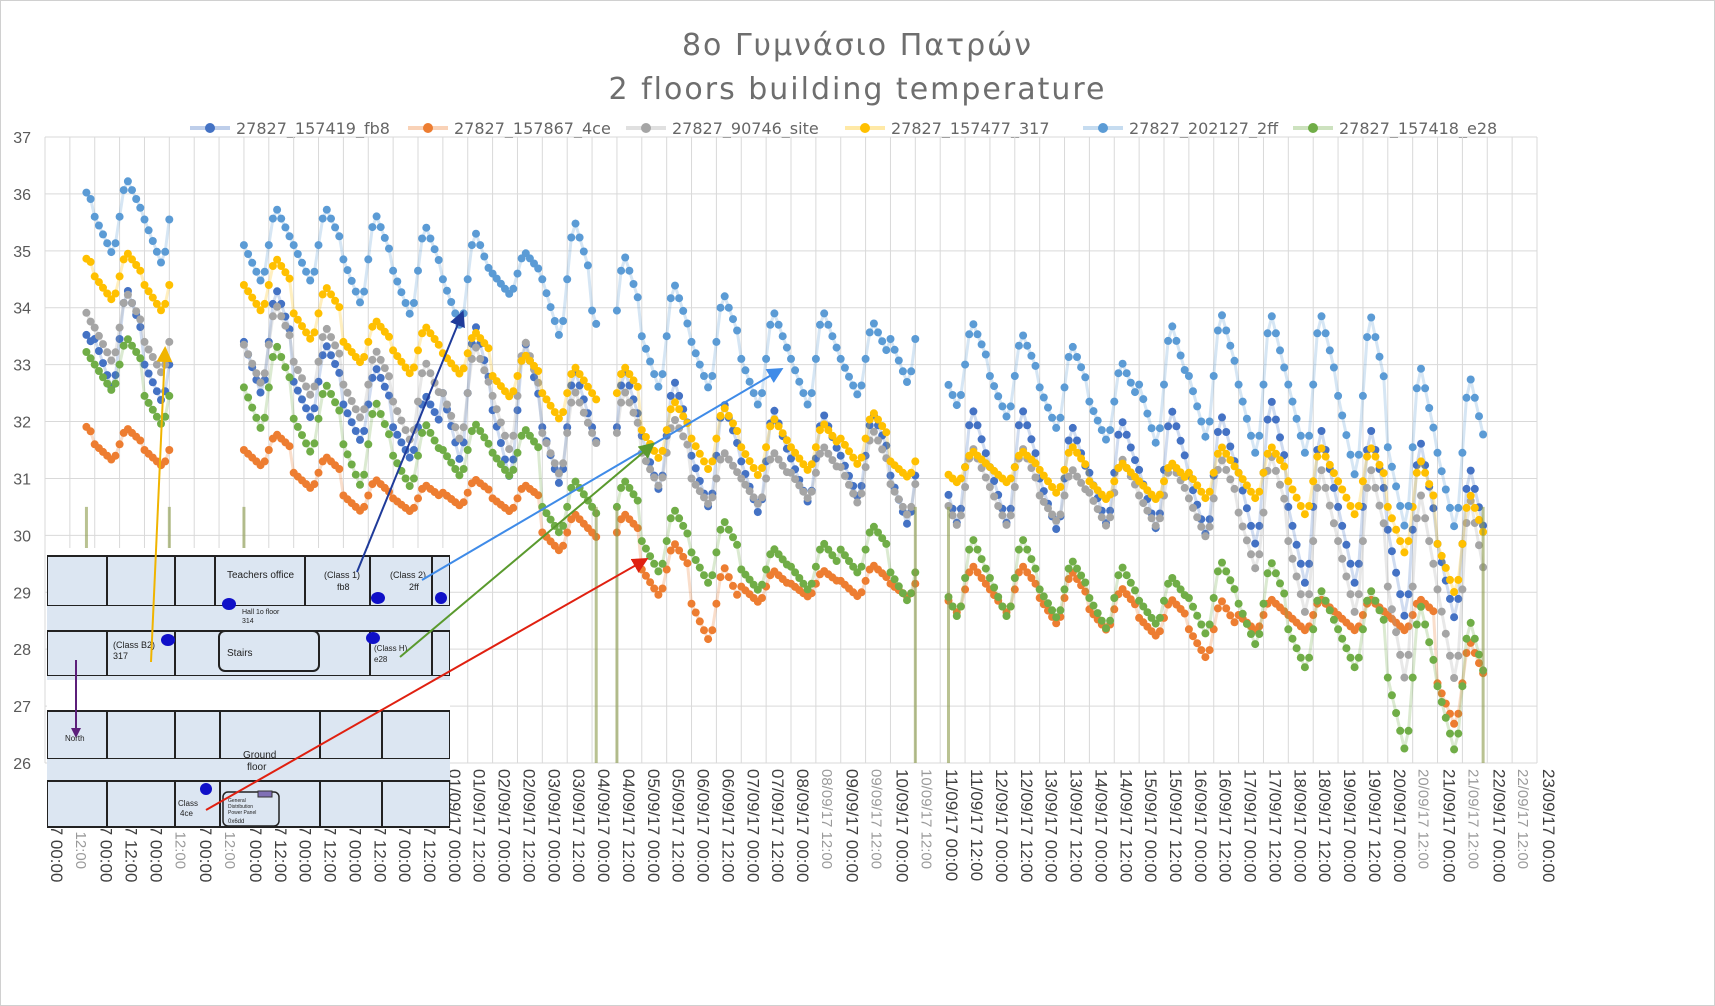  I want to click on x-tick-label: 08/09/17 12:00, so click(826, 819).